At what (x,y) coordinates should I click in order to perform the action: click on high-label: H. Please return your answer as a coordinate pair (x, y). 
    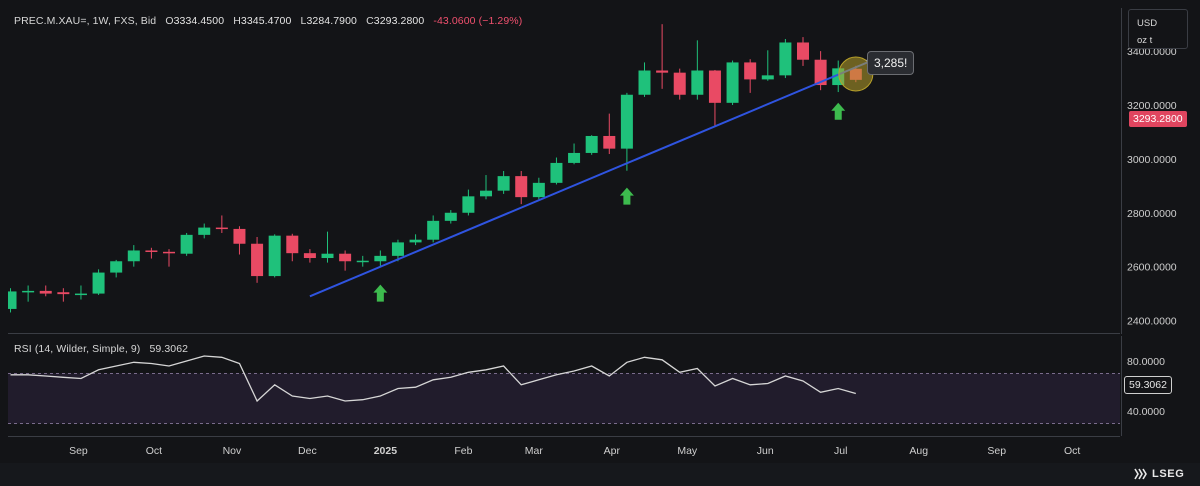
    Looking at the image, I should click on (237, 21).